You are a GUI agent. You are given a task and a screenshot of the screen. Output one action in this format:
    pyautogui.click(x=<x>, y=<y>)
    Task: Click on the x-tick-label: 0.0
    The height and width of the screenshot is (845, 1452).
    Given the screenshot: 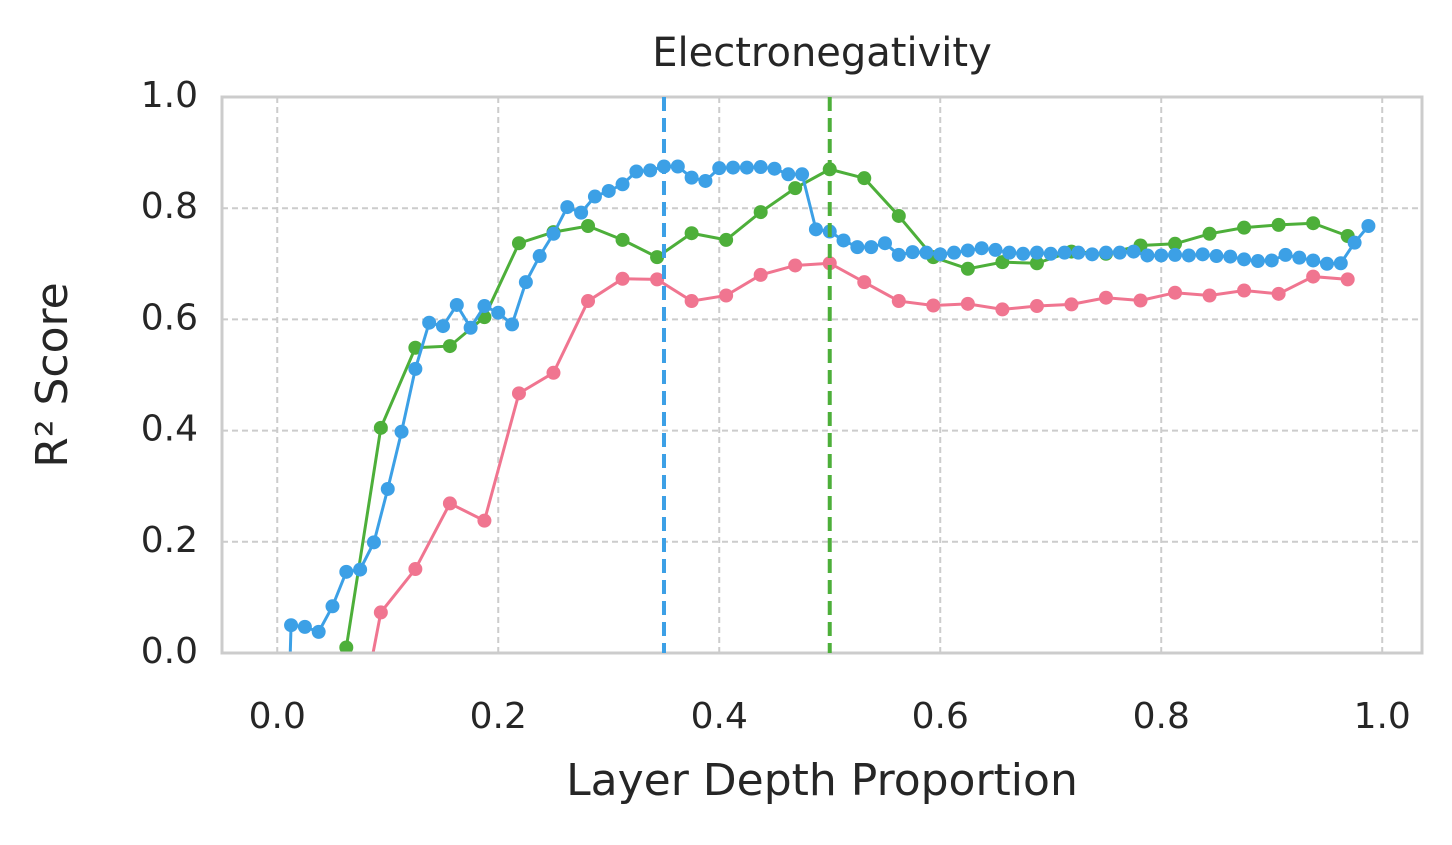 What is the action you would take?
    pyautogui.click(x=277, y=716)
    